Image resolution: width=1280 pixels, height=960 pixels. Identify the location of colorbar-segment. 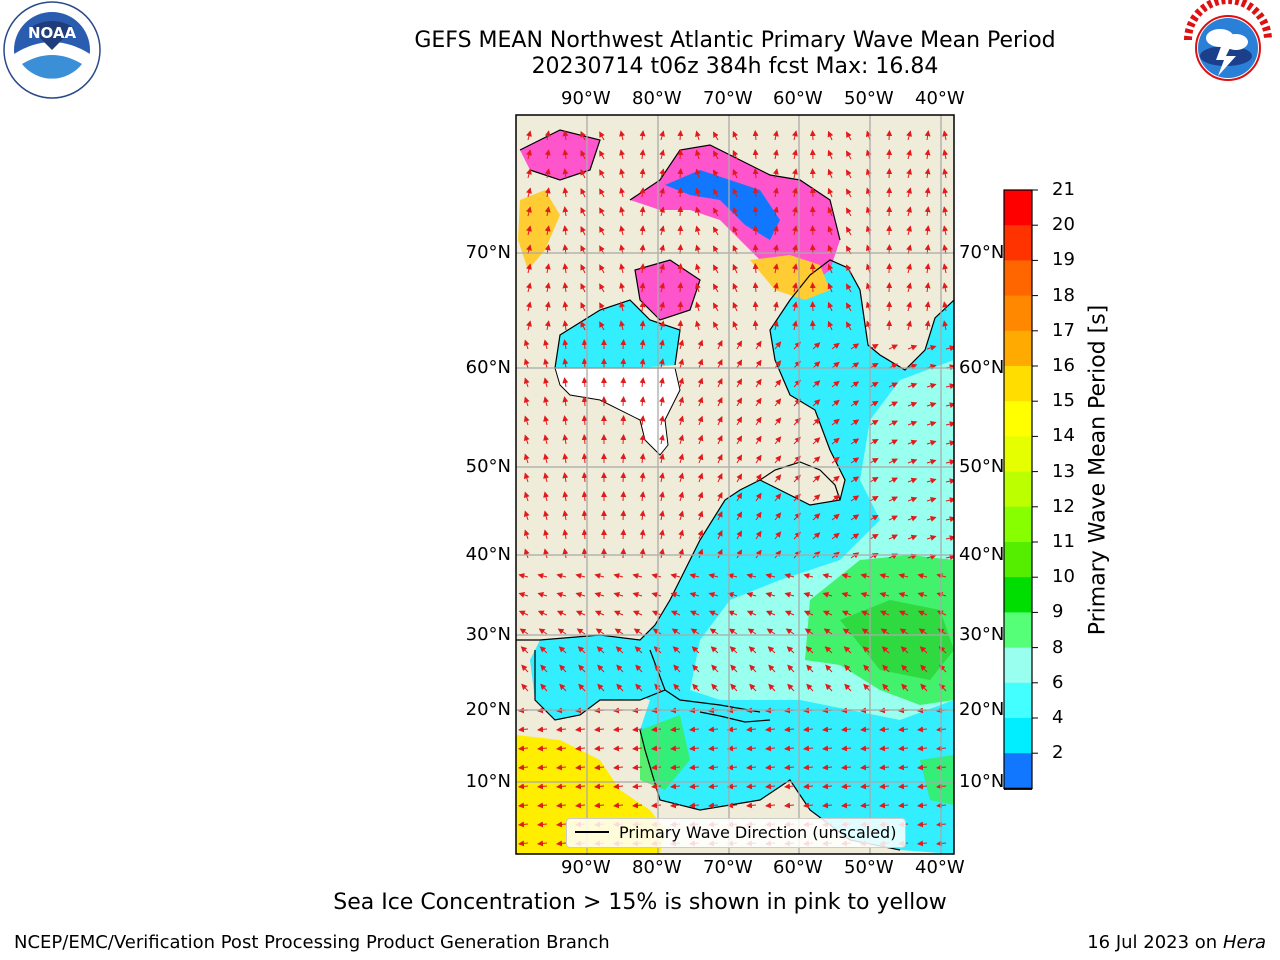
(1018, 489).